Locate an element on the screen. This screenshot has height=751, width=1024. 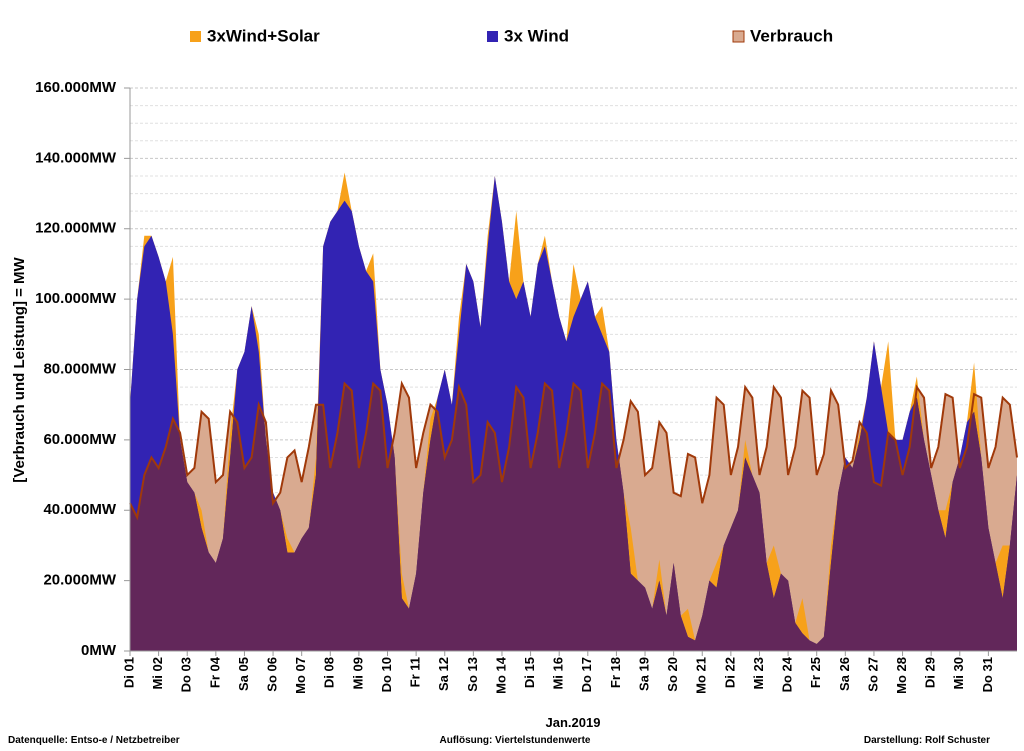
x-tick-label: Mi 23 is located at coordinates (758, 673).